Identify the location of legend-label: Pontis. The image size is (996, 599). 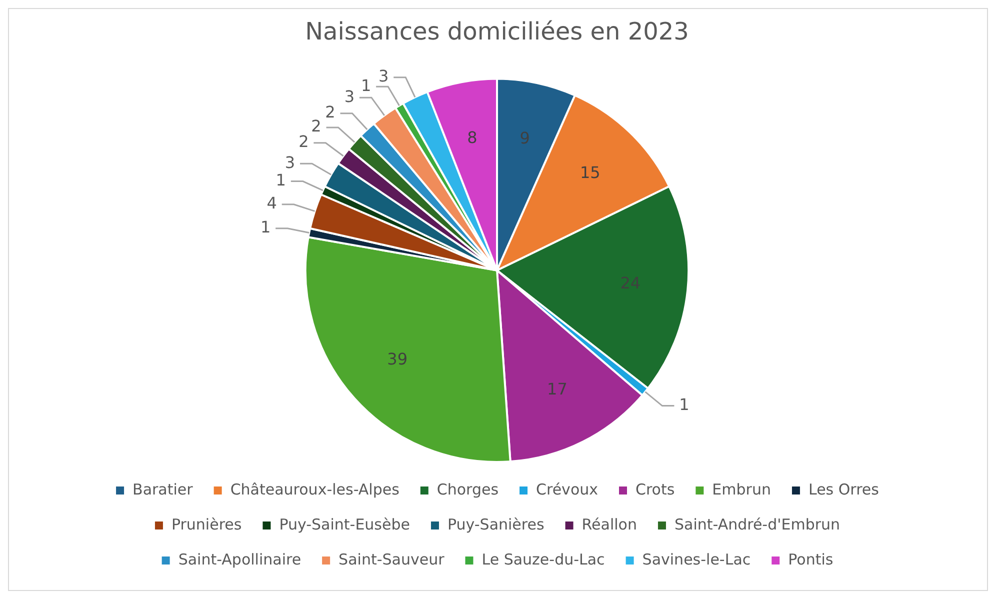
(811, 559).